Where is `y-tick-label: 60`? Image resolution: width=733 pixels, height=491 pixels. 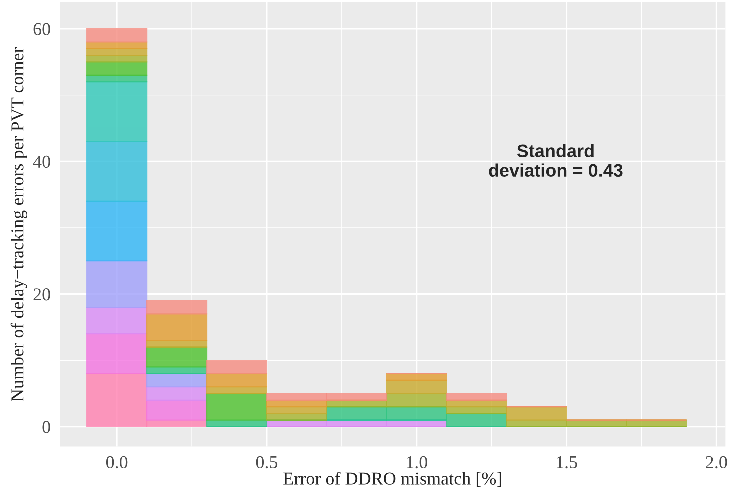
y-tick-label: 60 is located at coordinates (42, 29).